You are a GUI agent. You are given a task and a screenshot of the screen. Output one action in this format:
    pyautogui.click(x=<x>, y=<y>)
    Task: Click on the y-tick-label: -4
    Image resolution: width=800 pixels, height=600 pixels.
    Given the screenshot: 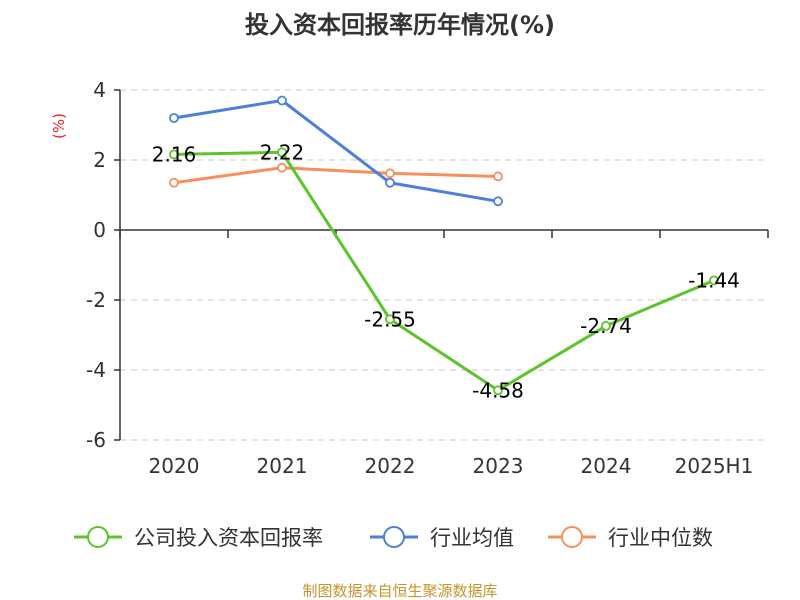 What is the action you would take?
    pyautogui.click(x=96, y=370)
    